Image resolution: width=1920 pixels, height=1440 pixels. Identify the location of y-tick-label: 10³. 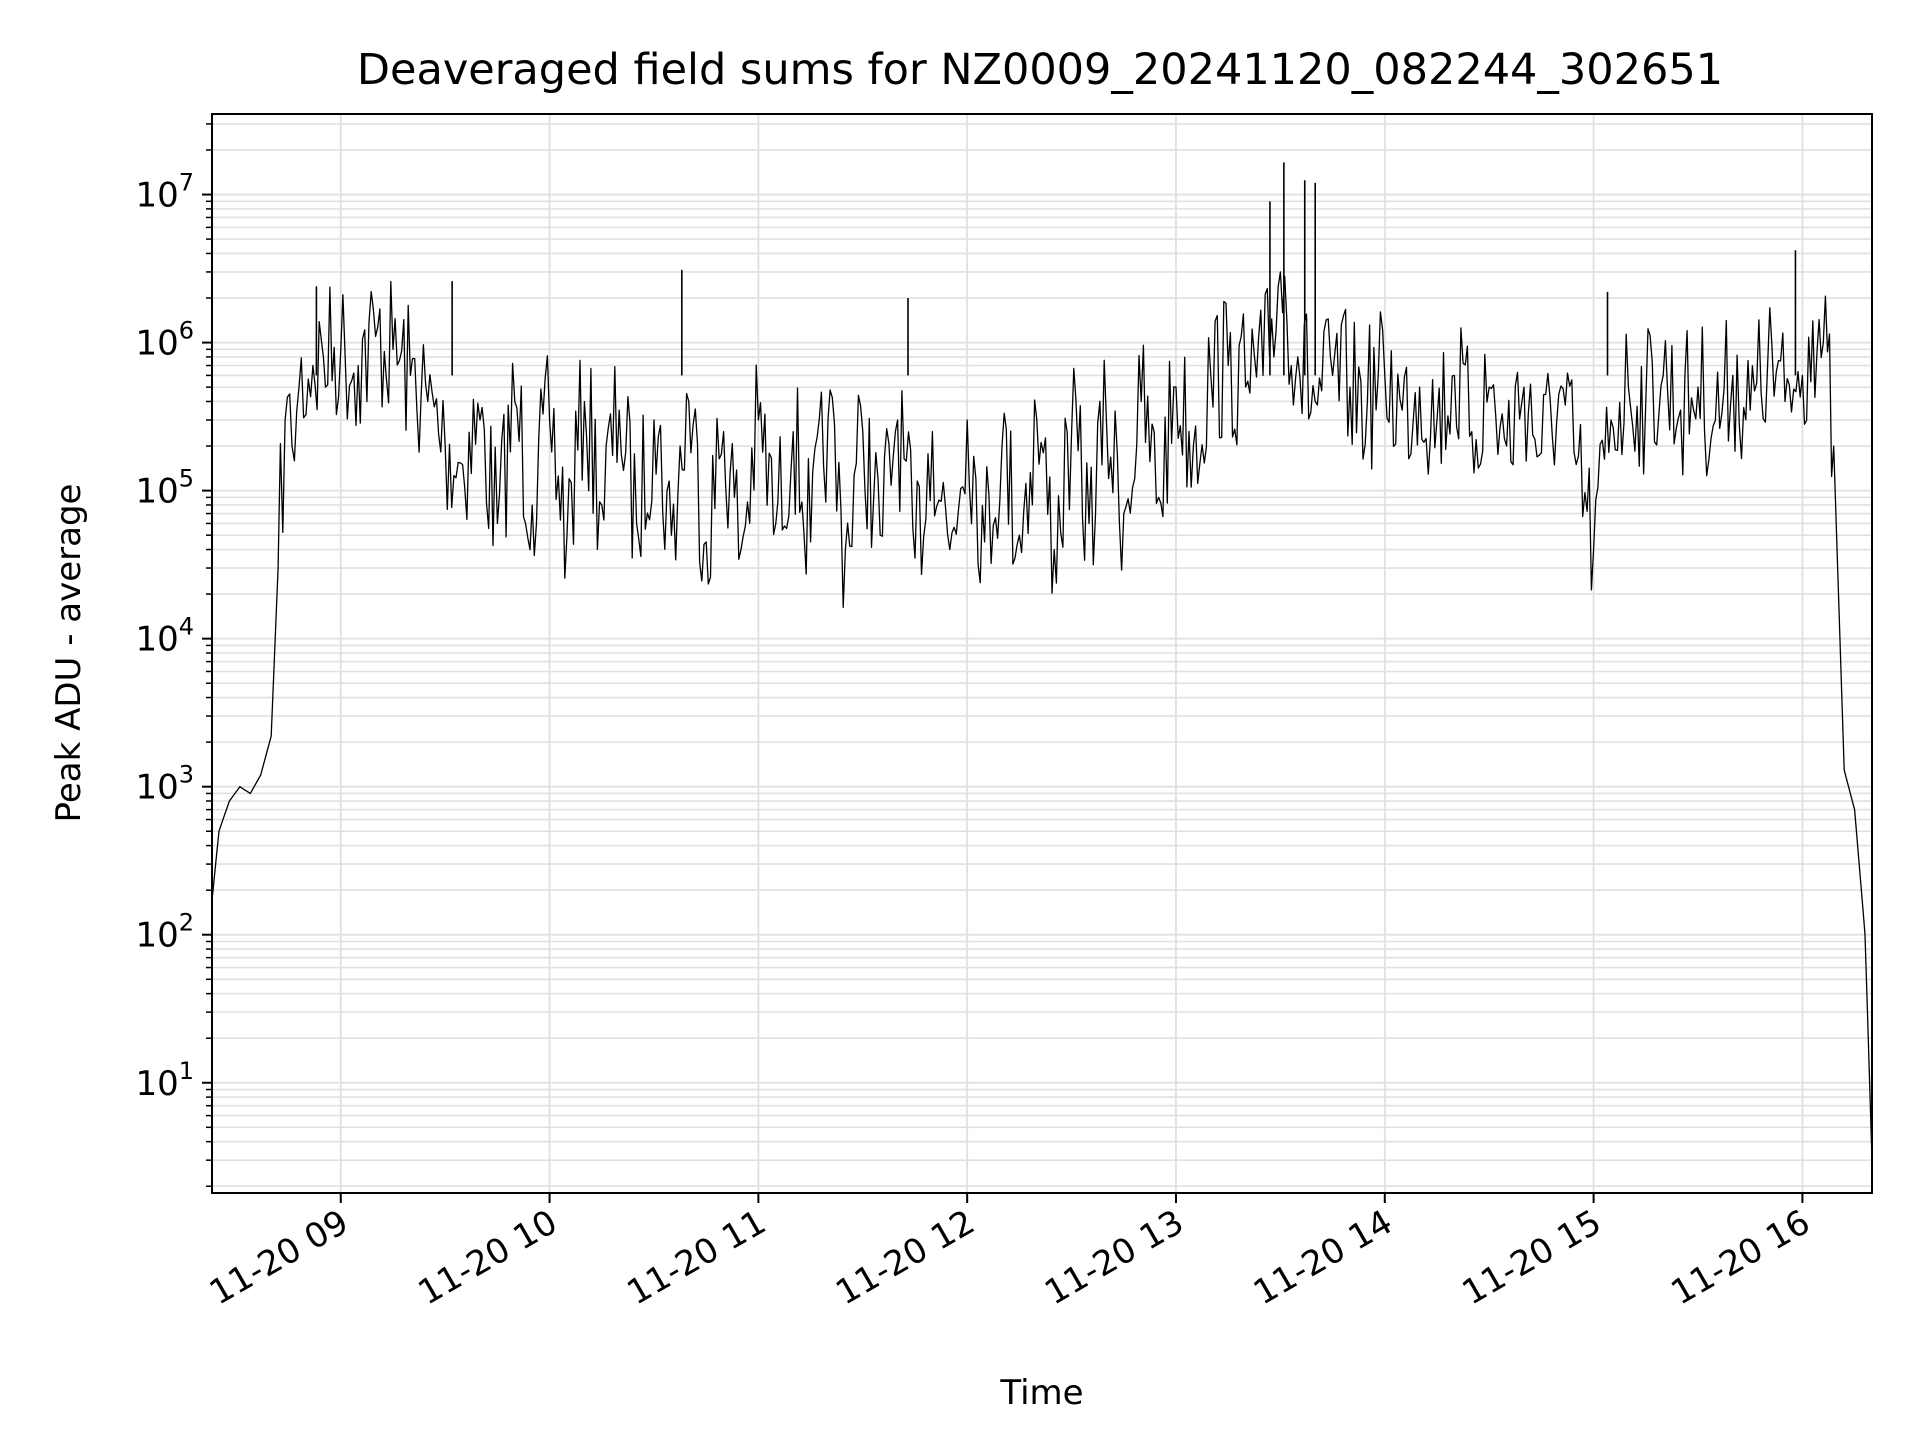
(164, 784).